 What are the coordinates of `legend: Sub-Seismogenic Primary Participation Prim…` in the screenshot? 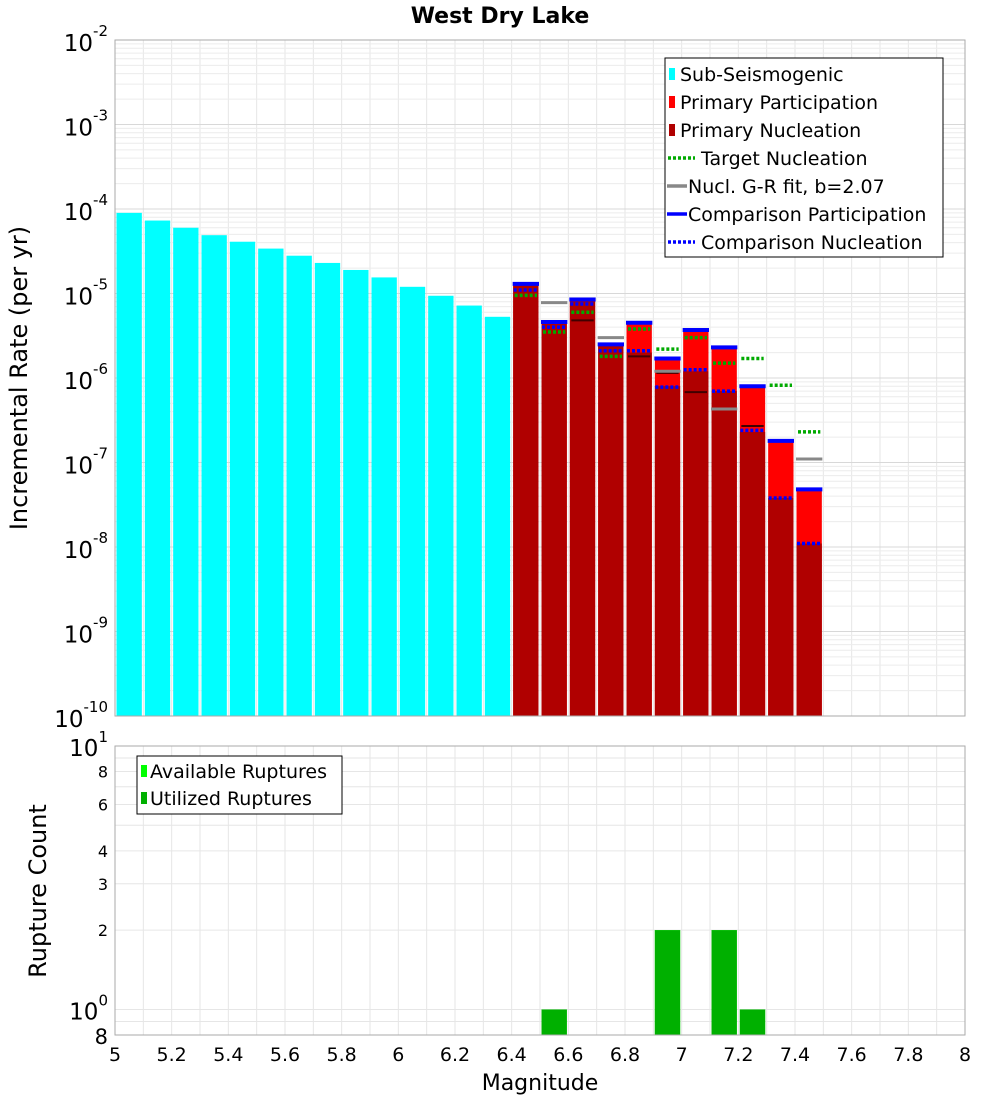 It's located at (804, 157).